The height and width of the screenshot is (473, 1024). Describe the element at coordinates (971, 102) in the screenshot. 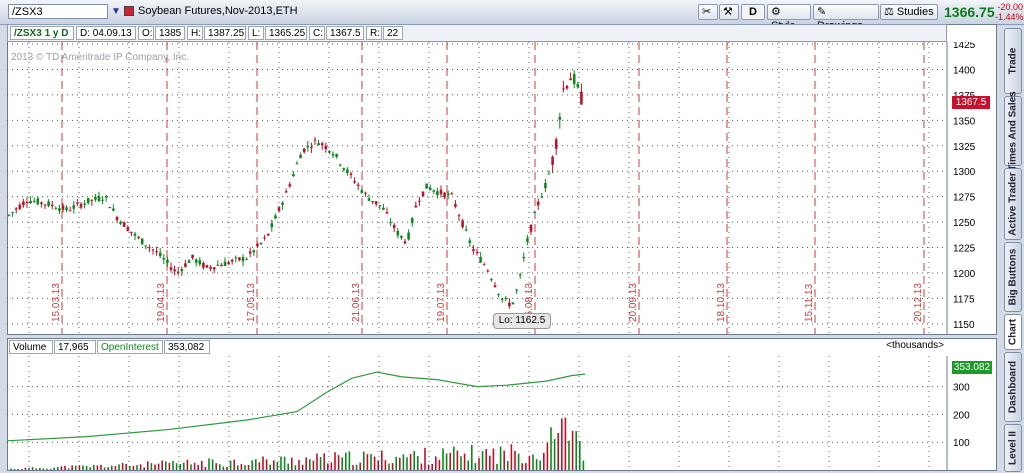

I see `current-price-tag: 1367.5` at that location.